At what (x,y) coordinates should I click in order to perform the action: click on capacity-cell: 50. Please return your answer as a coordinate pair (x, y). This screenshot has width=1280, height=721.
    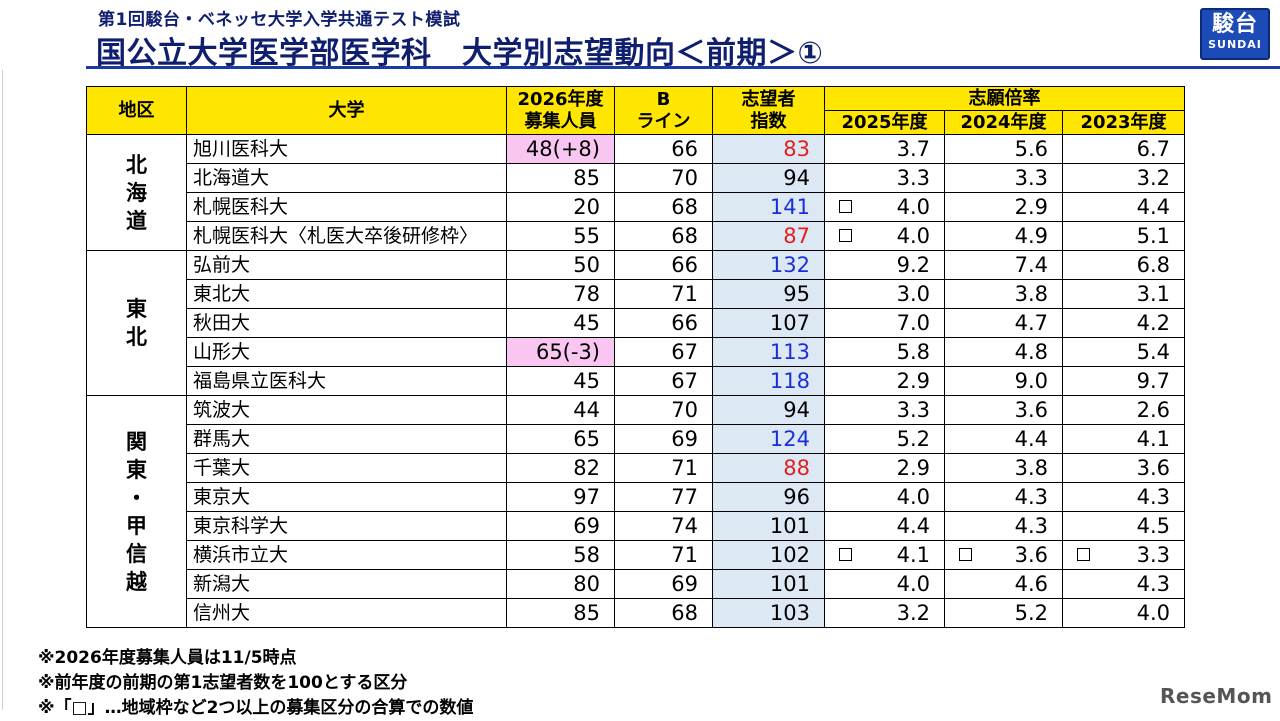
    Looking at the image, I should click on (560, 265).